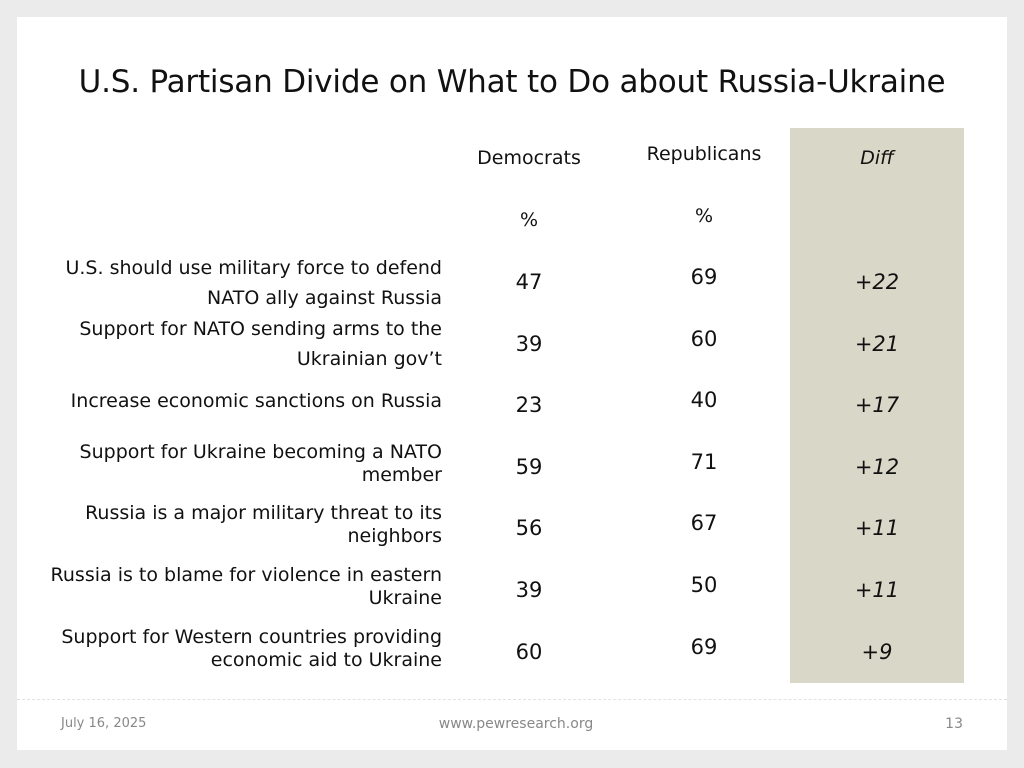 Image resolution: width=1024 pixels, height=768 pixels. I want to click on row-republicans-value: 50, so click(704, 585).